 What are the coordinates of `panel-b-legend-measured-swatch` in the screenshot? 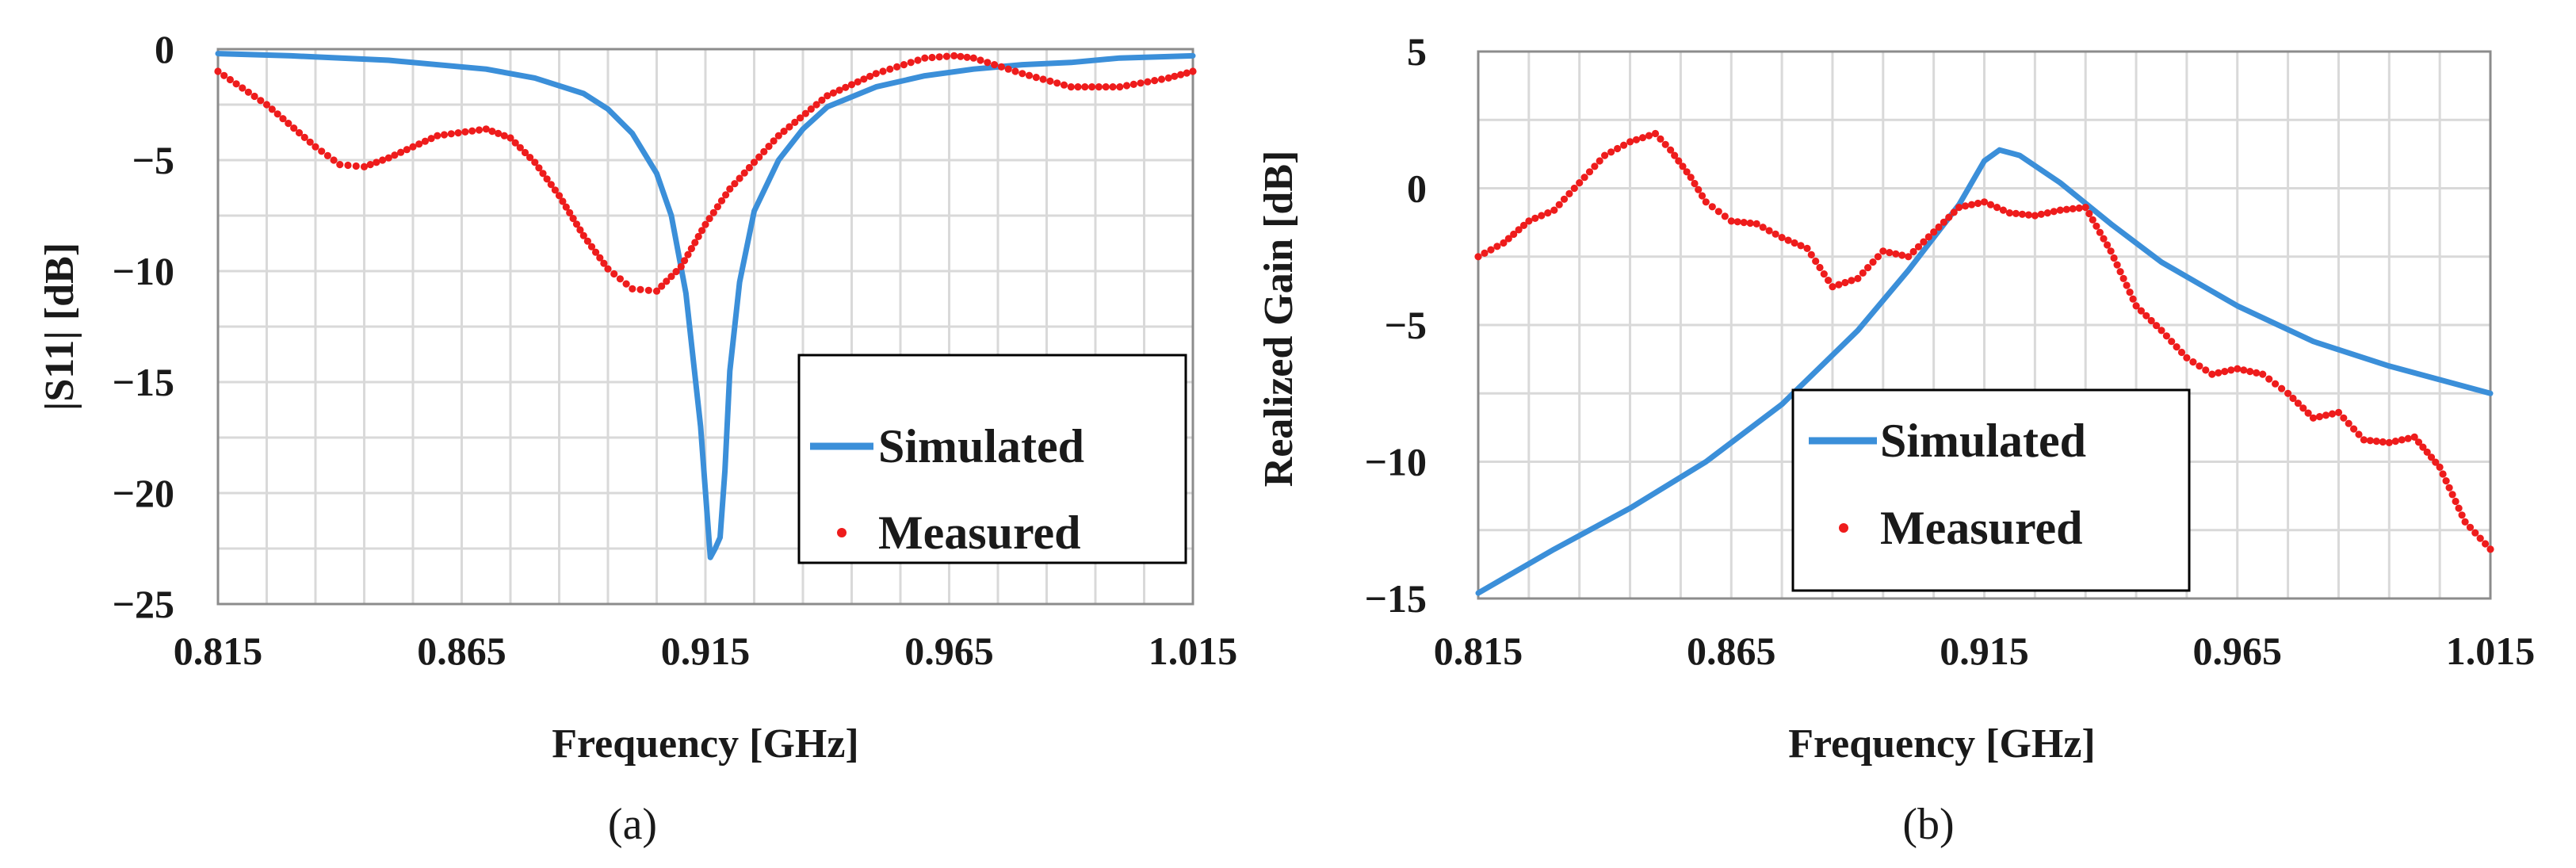 It's located at (1843, 528).